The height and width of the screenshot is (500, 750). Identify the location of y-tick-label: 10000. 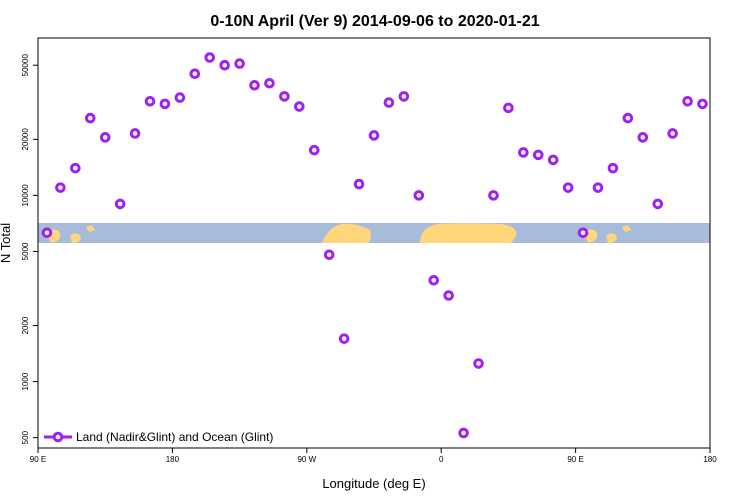
(25, 195).